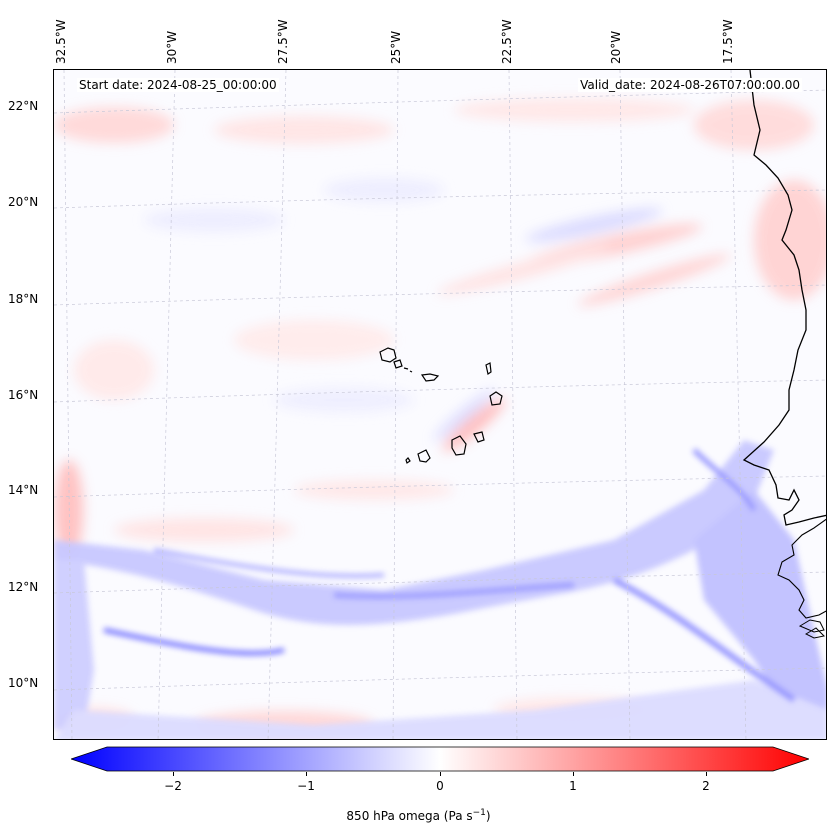 Image resolution: width=837 pixels, height=839 pixels. I want to click on lat-label-16n: 16°N, so click(23, 395).